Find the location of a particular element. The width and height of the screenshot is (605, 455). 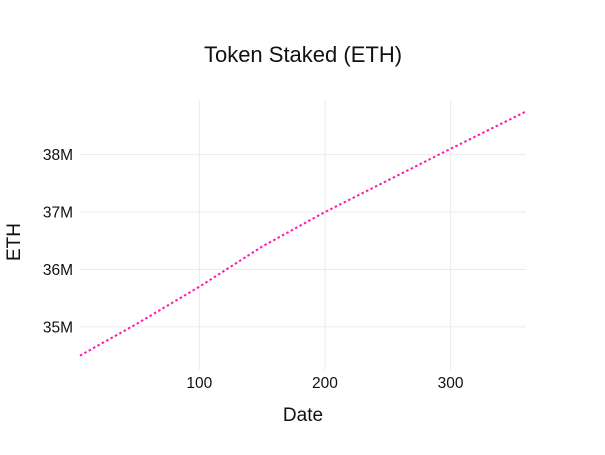

y-axis-ticks: 35M 36M 37M 38M is located at coordinates (58, 241).